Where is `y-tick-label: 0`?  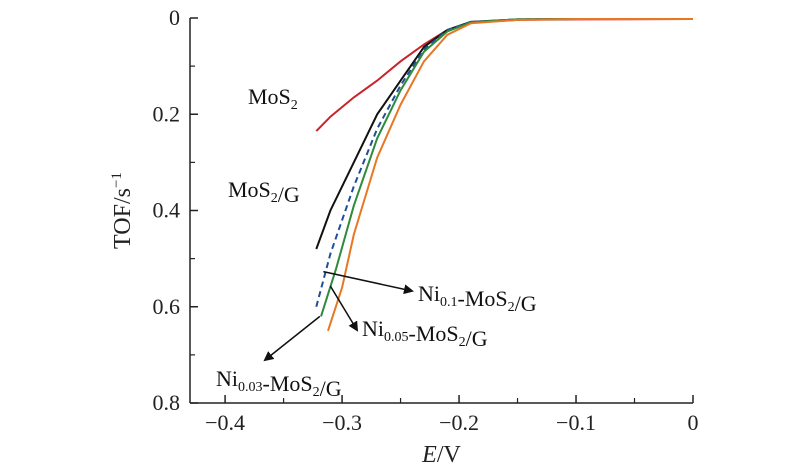 y-tick-label: 0 is located at coordinates (174, 17).